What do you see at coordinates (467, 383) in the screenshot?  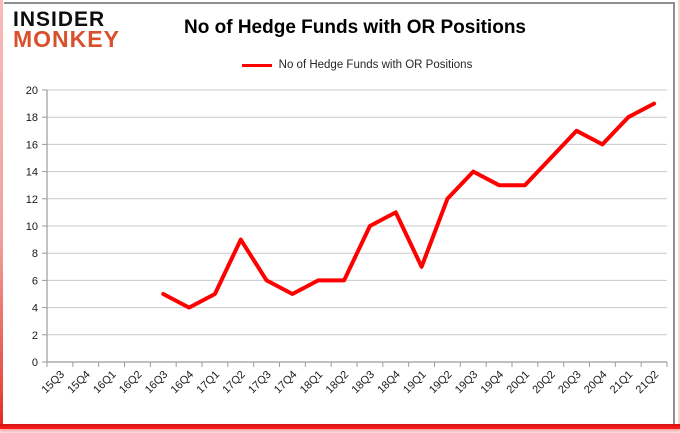 I see `x-axis-label: 19Q3` at bounding box center [467, 383].